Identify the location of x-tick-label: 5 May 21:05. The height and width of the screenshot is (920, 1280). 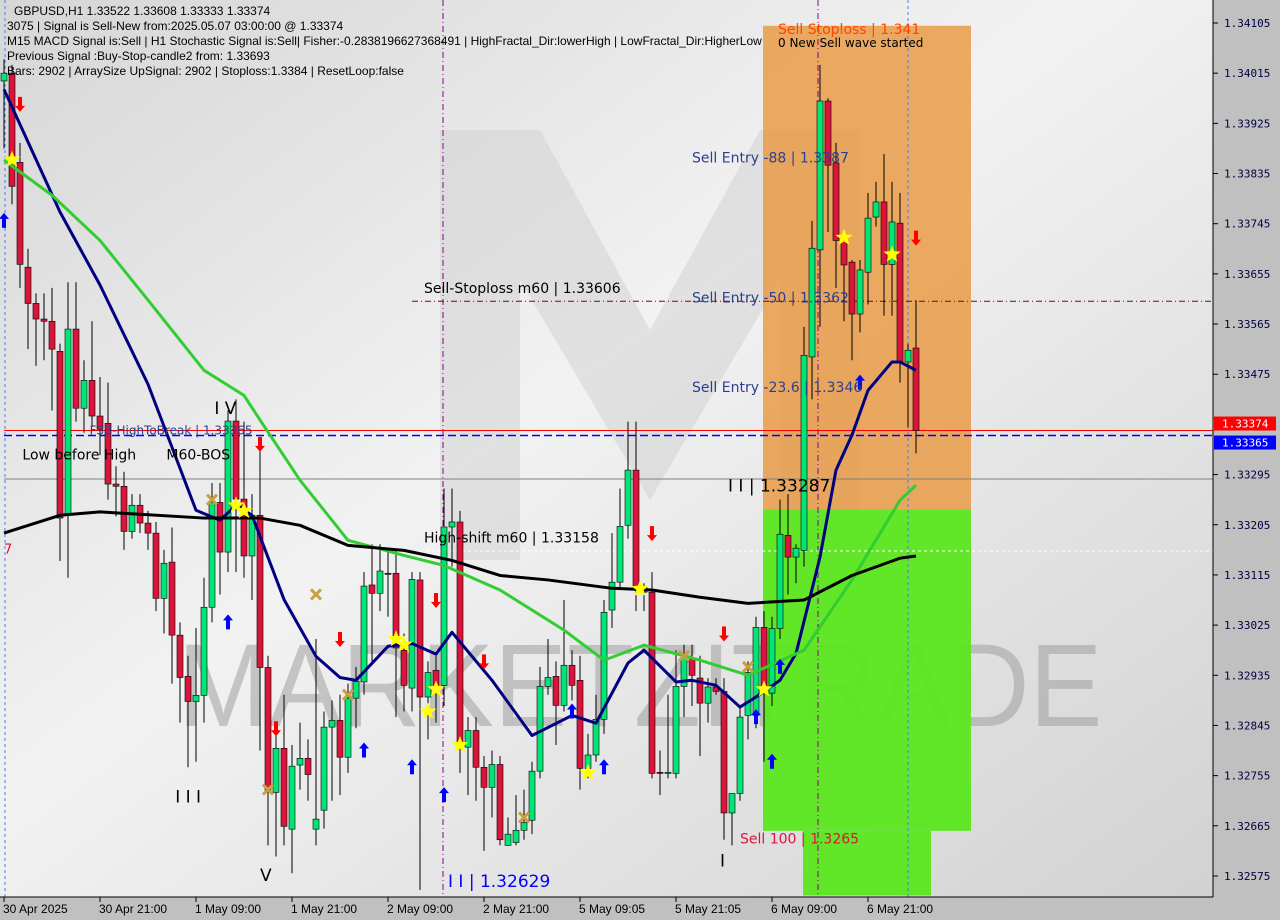
(708, 909).